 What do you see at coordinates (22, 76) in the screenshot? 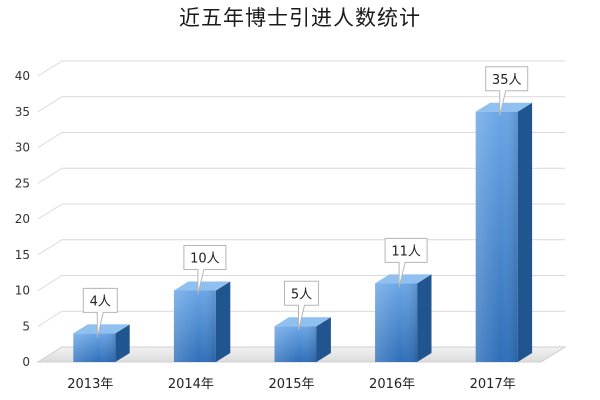
I see `y-tick-label: 40` at bounding box center [22, 76].